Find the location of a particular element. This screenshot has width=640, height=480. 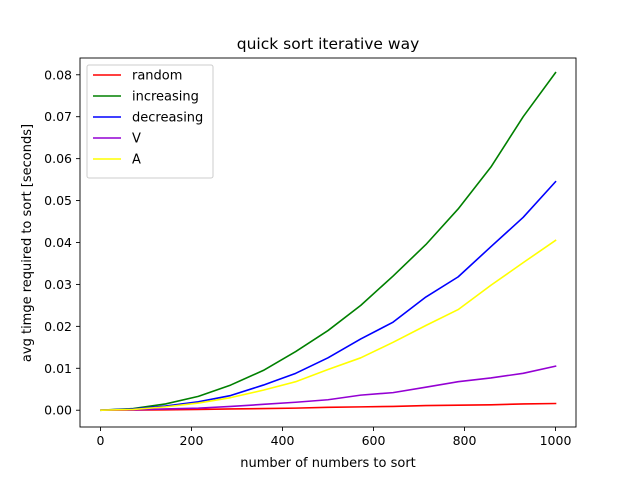

y-tick-label: 0.03 is located at coordinates (58, 284).